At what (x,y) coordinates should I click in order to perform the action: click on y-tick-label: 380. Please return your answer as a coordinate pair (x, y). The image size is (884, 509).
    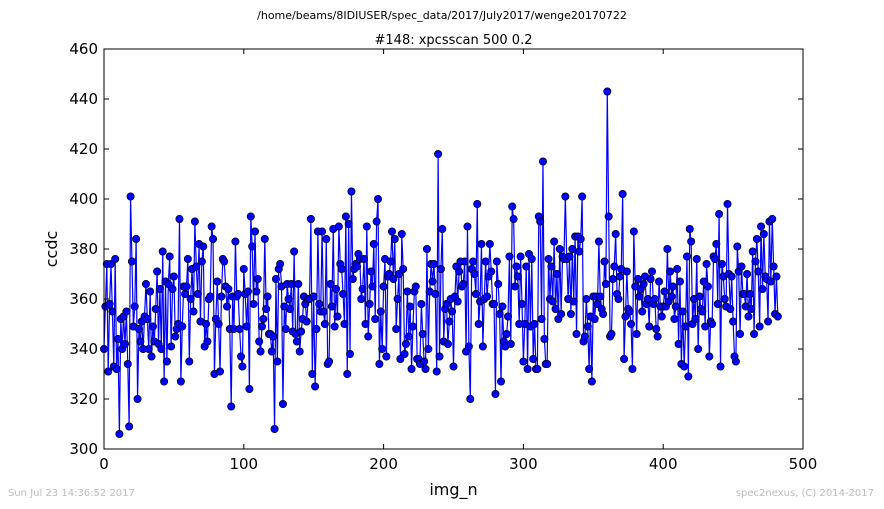
    Looking at the image, I should click on (83, 249).